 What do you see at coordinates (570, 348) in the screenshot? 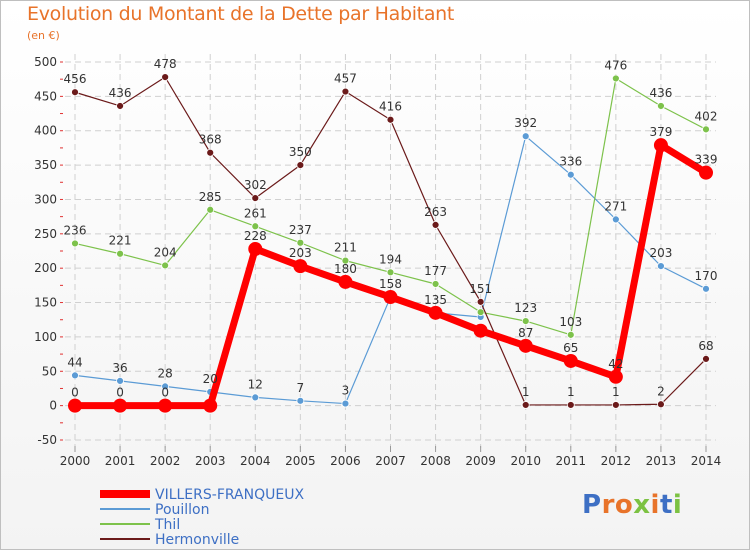
I see `data-label: 65` at bounding box center [570, 348].